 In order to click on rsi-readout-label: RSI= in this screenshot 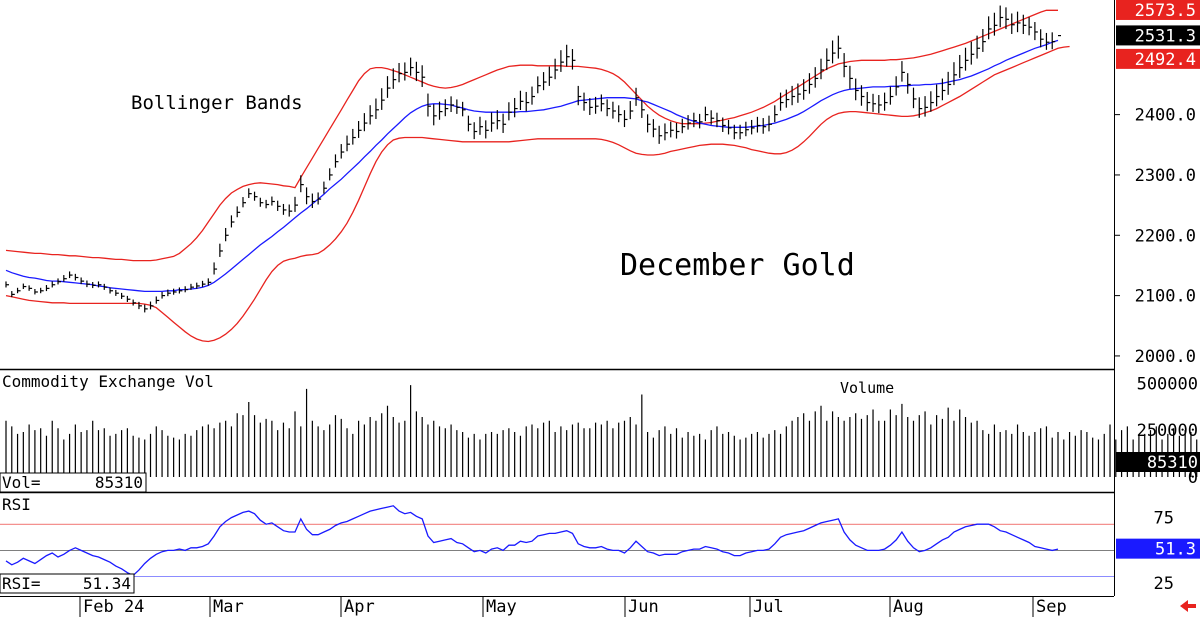, I will do `click(21, 583)`.